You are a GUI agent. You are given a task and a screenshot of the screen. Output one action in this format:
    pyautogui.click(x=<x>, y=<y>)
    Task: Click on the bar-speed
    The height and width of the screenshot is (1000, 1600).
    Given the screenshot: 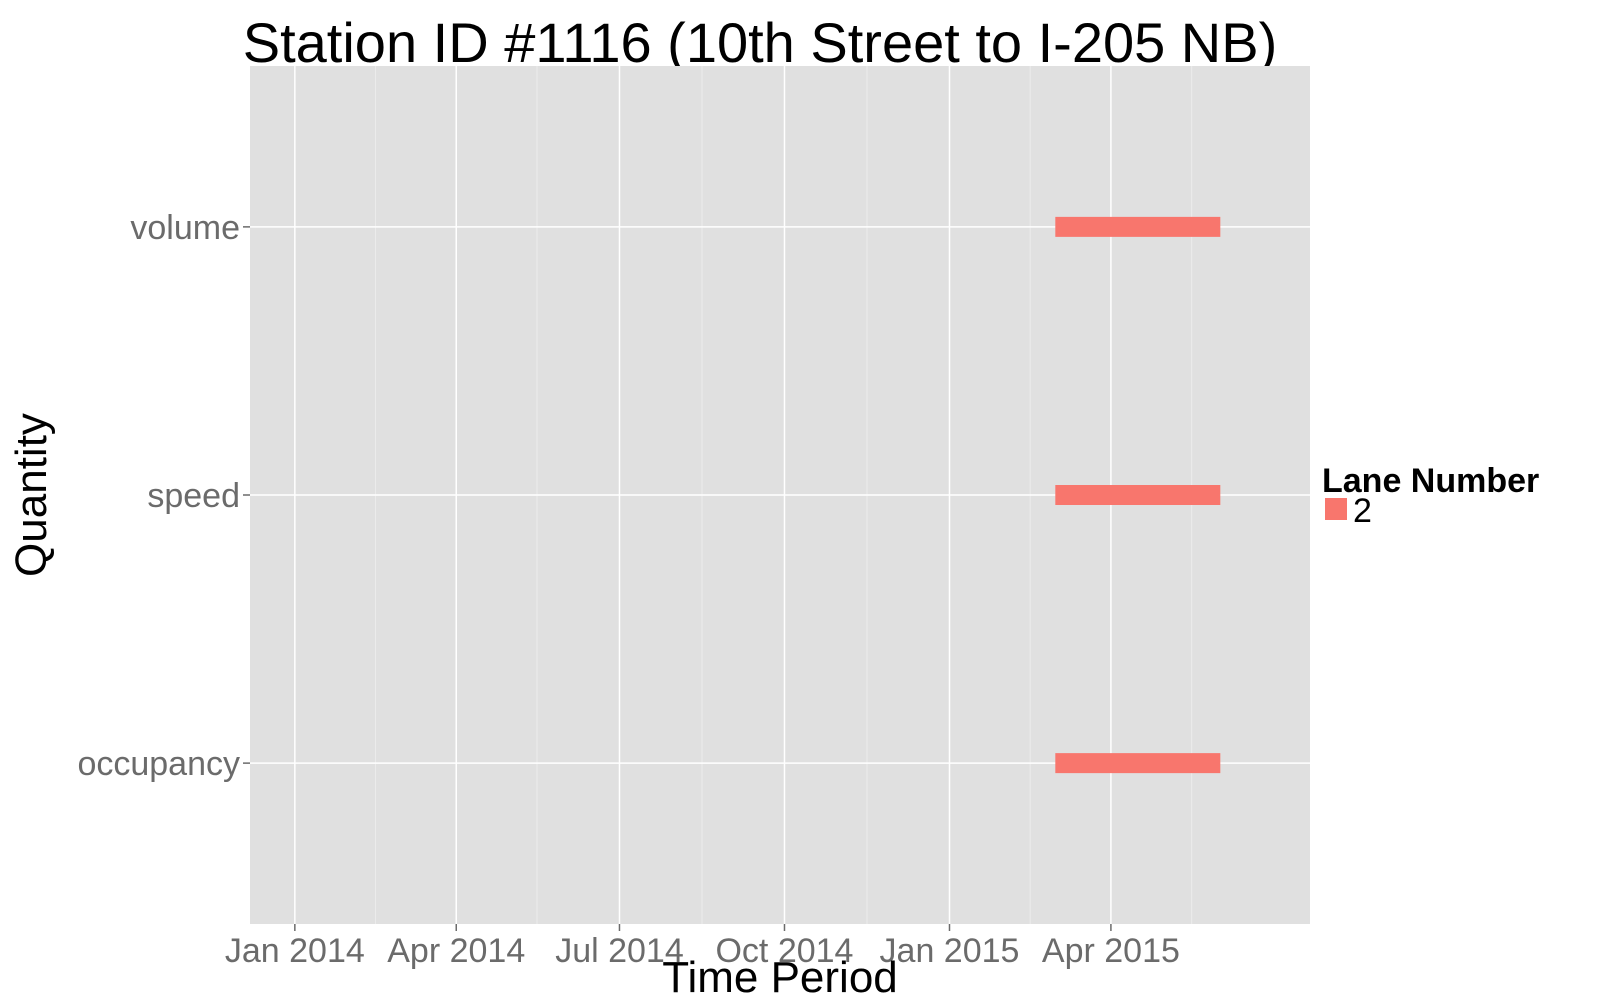 What is the action you would take?
    pyautogui.click(x=1138, y=495)
    